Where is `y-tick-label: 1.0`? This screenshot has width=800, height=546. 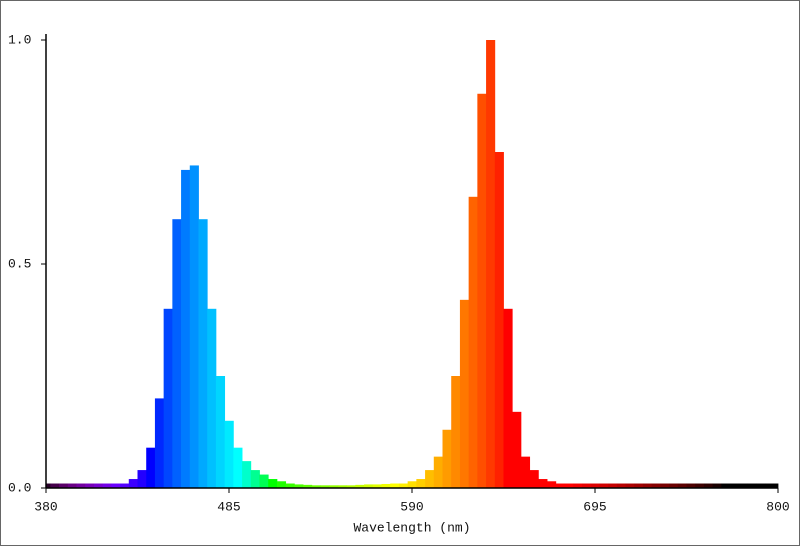
y-tick-label: 1.0 is located at coordinates (19, 39).